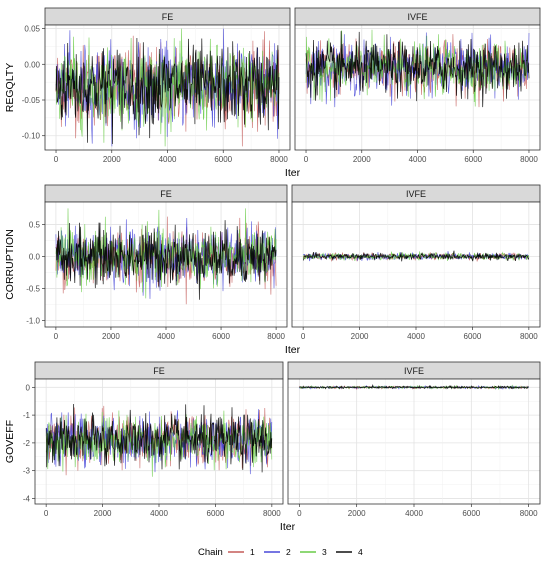  Describe the element at coordinates (32, 29) in the screenshot. I see `y-tick-label: 0.05` at that location.